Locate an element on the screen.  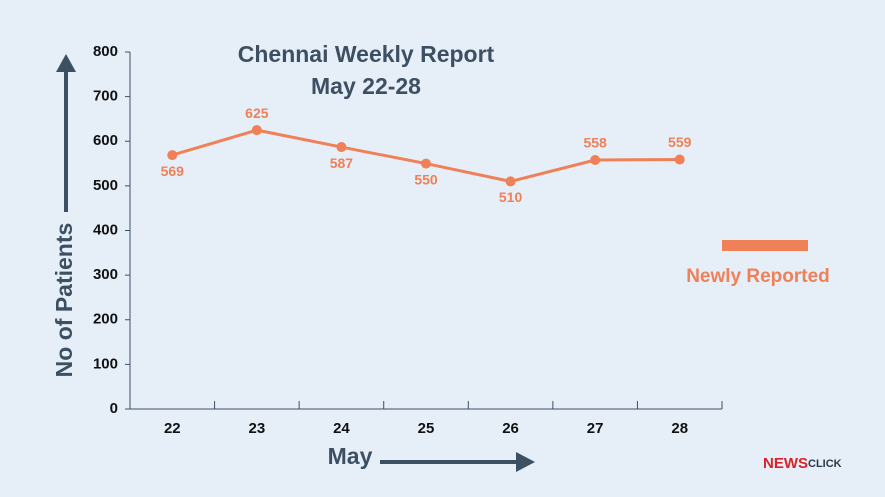
x-tick-label: 22 is located at coordinates (172, 428).